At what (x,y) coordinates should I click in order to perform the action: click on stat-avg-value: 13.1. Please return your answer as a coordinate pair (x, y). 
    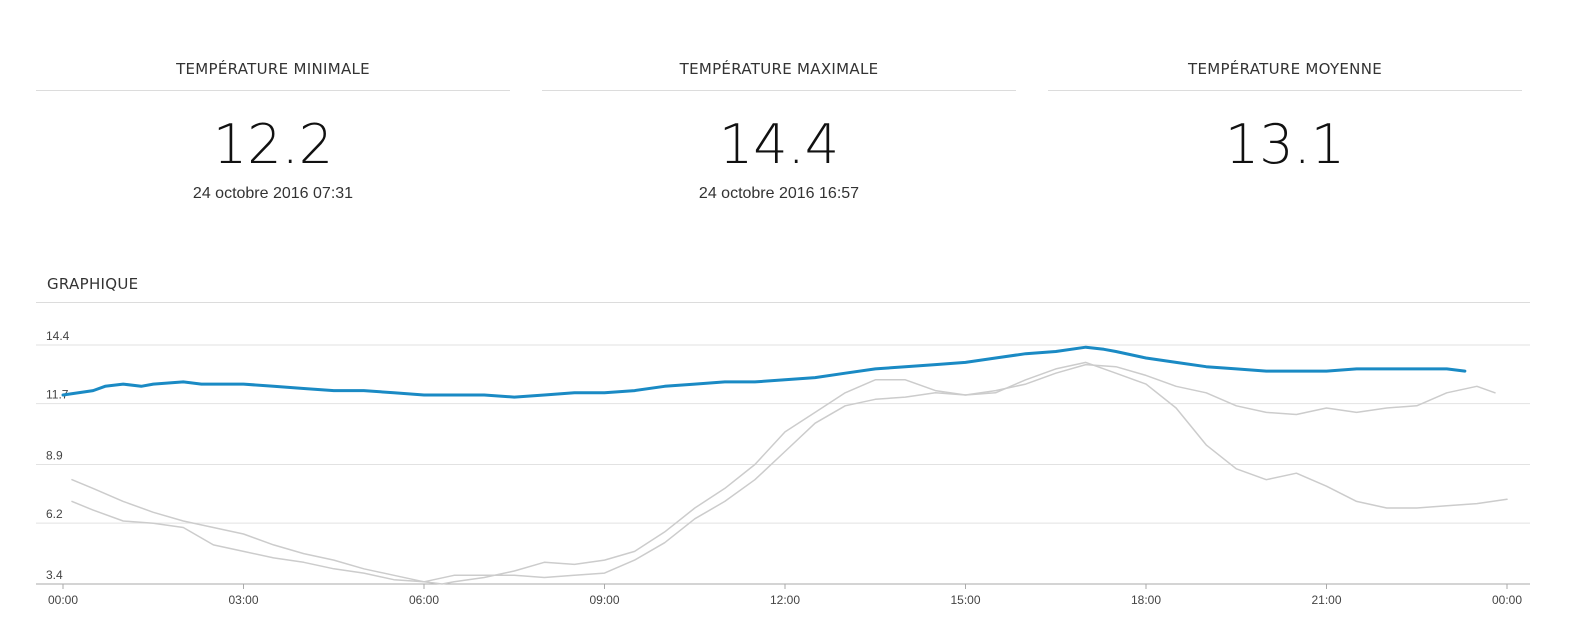
    Looking at the image, I should click on (1285, 144).